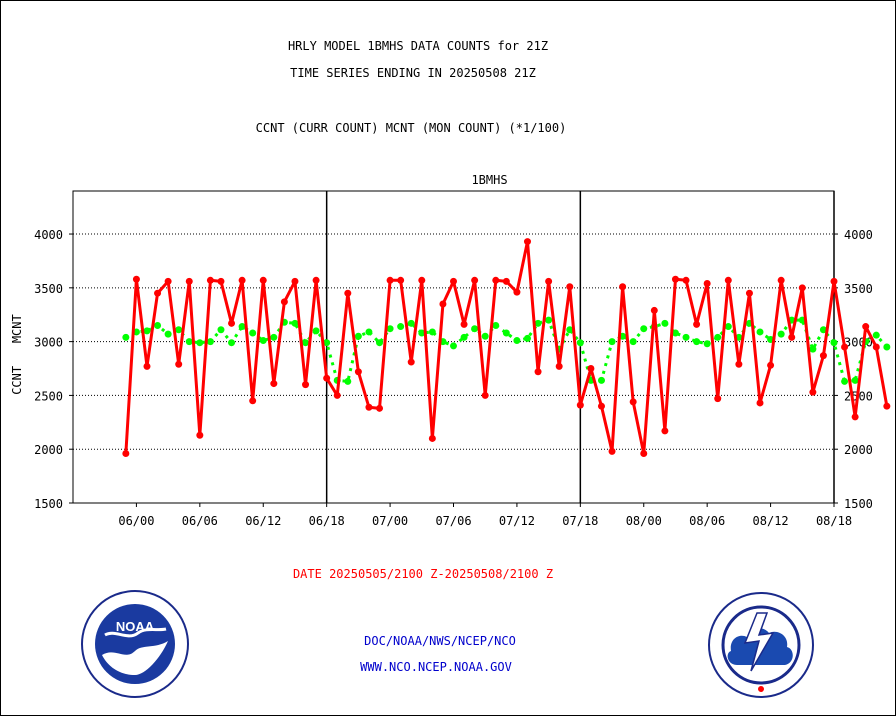 The image size is (896, 716). I want to click on y-axis-label-mcnt: MCNT, so click(17, 328).